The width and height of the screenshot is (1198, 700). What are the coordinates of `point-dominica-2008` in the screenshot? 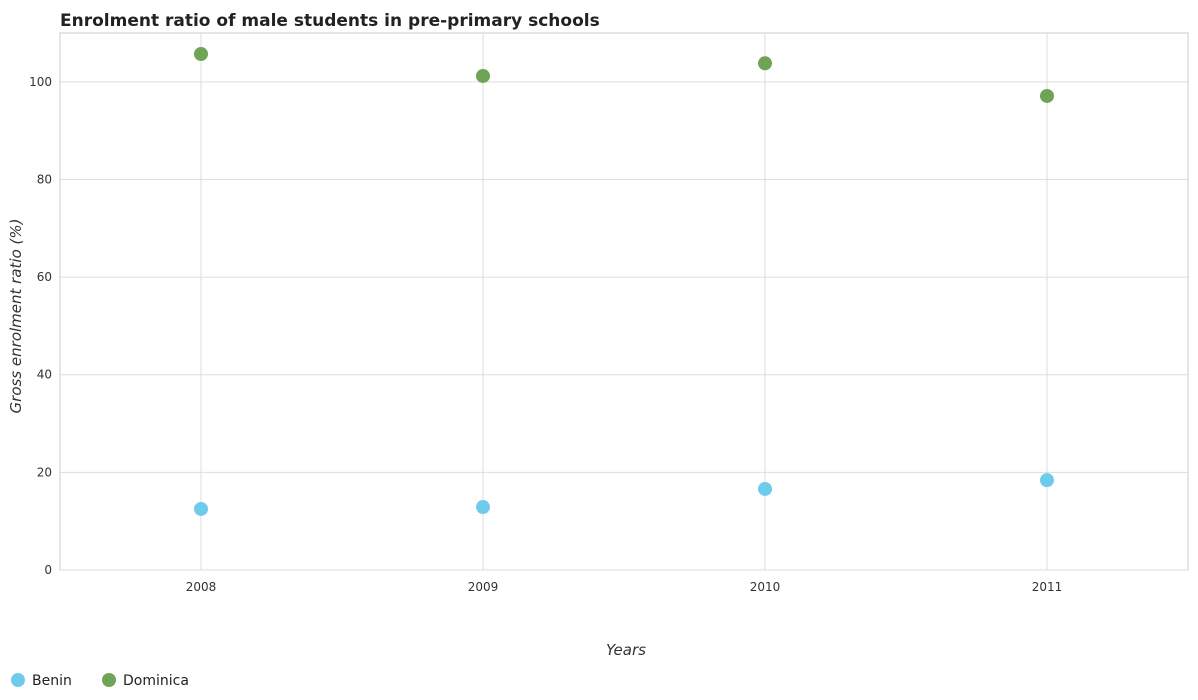 It's located at (201, 53).